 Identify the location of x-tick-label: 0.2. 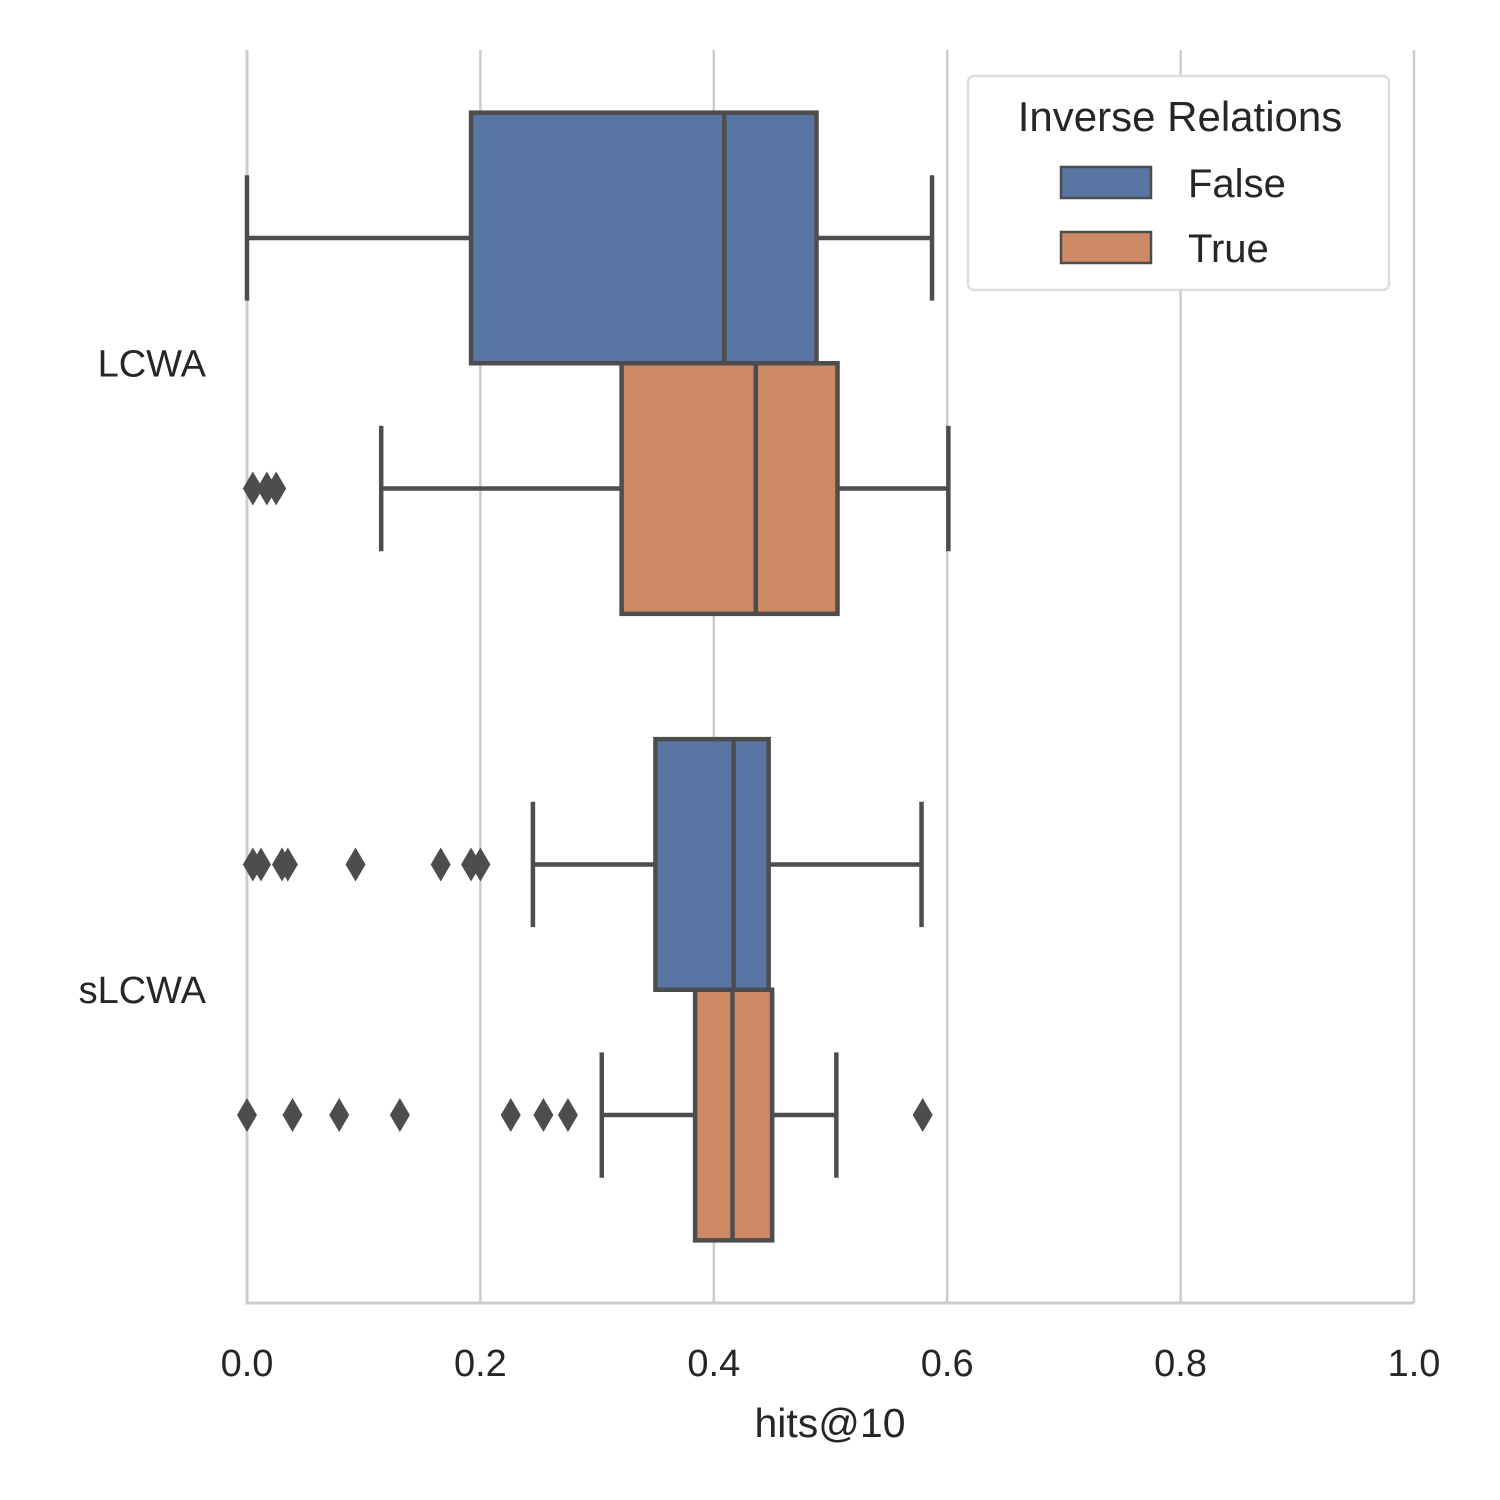
(480, 1364).